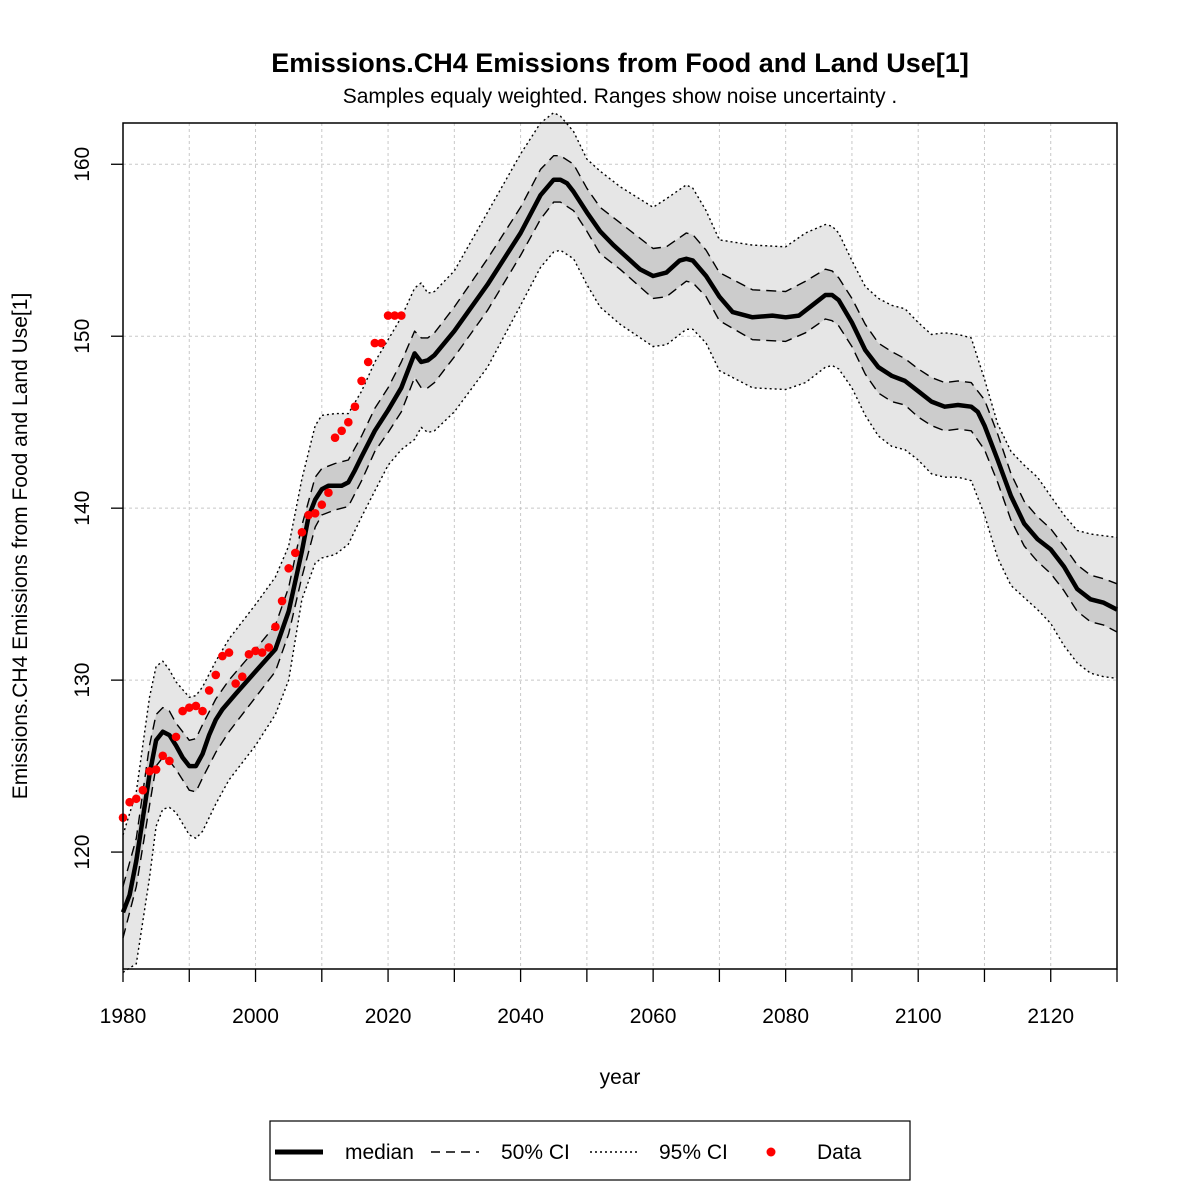 Image resolution: width=1181 pixels, height=1181 pixels. I want to click on y-tick-label: 140, so click(82, 508).